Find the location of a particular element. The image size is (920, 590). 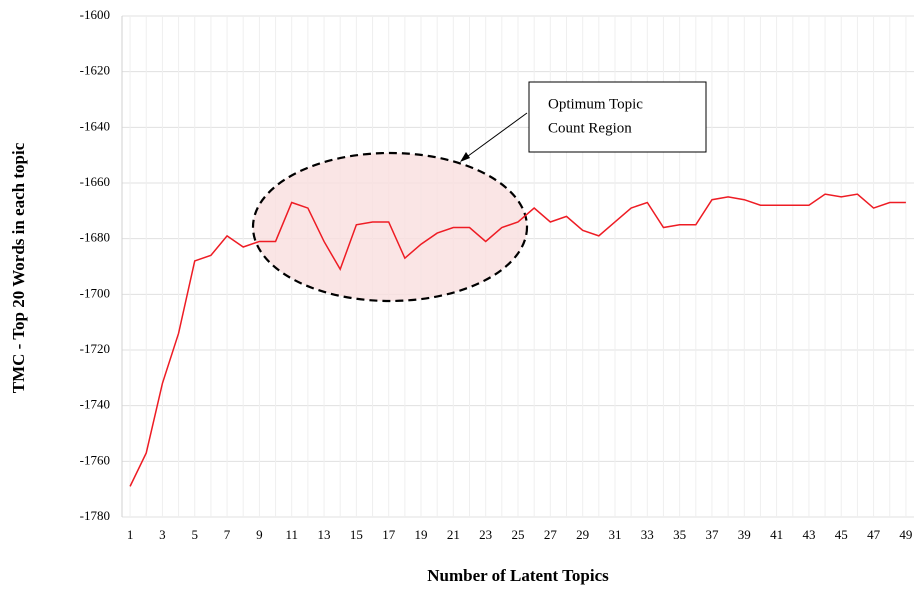

y-tick-label: -1660 is located at coordinates (95, 181).